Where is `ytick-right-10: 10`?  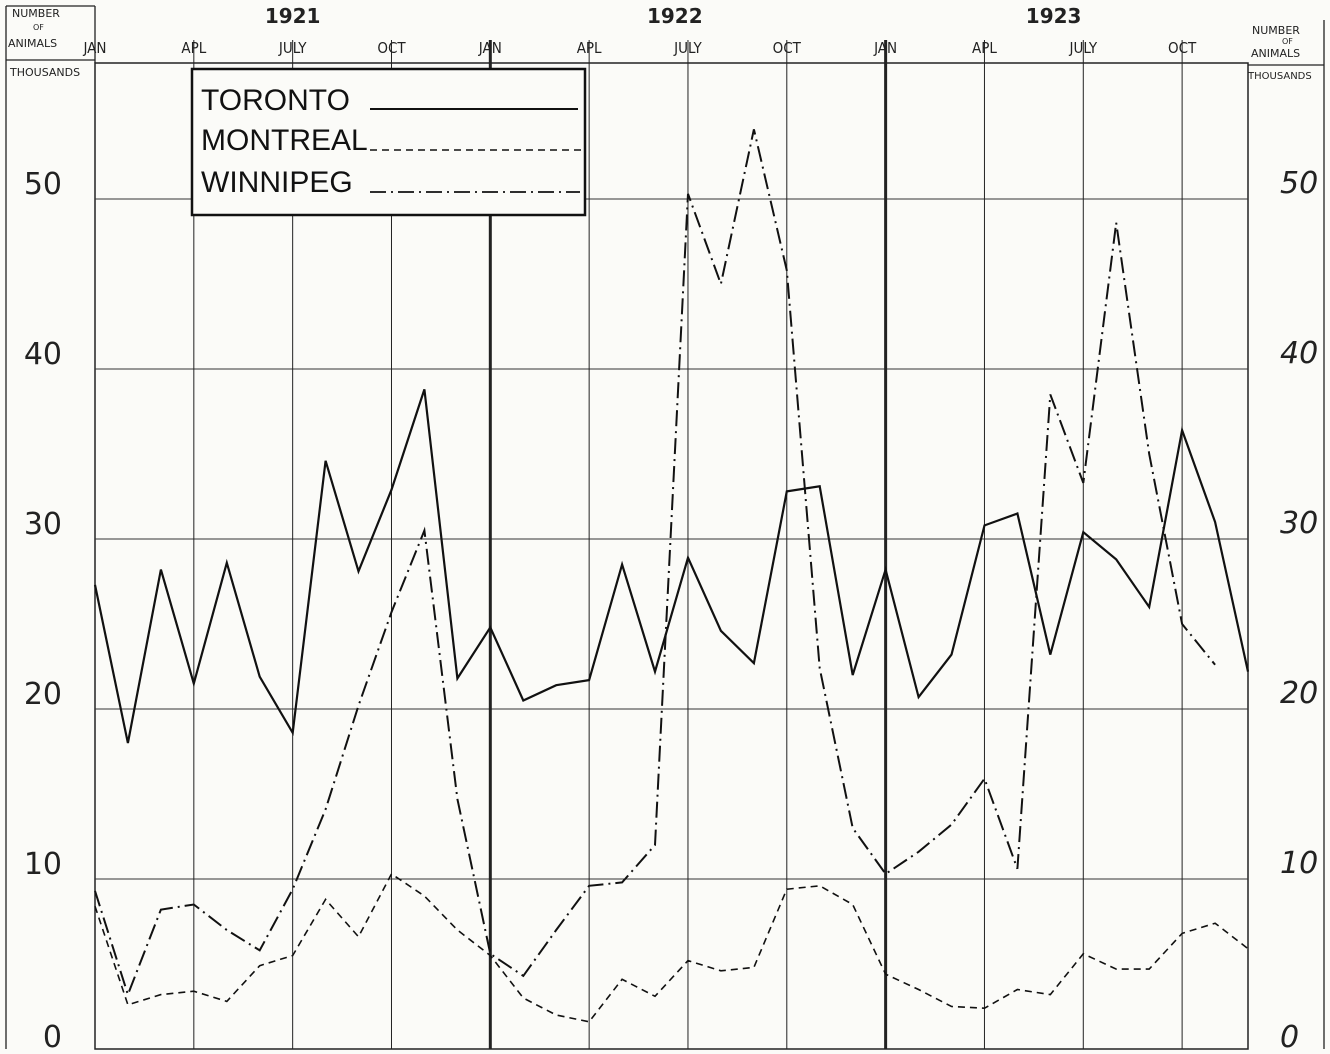
ytick-right-10: 10 is located at coordinates (1299, 863).